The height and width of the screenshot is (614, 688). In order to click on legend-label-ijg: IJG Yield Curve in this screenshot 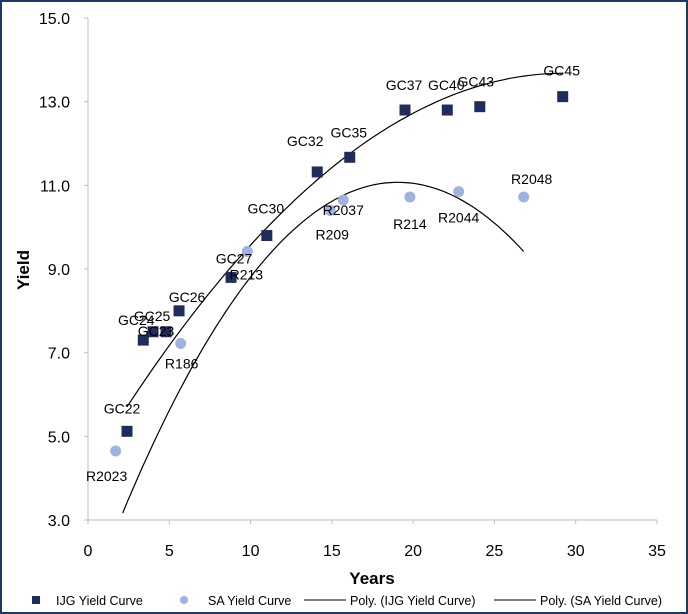, I will do `click(99, 601)`.